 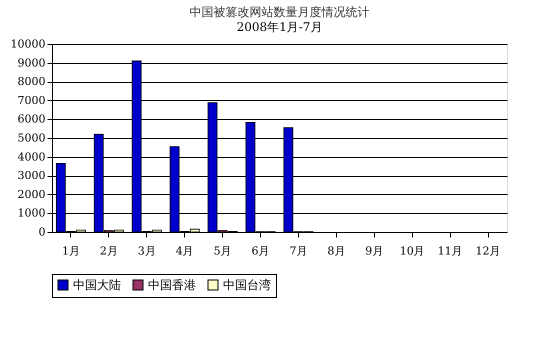 What do you see at coordinates (279, 27) in the screenshot?
I see `chart-subtitle: 2008年1月-7月` at bounding box center [279, 27].